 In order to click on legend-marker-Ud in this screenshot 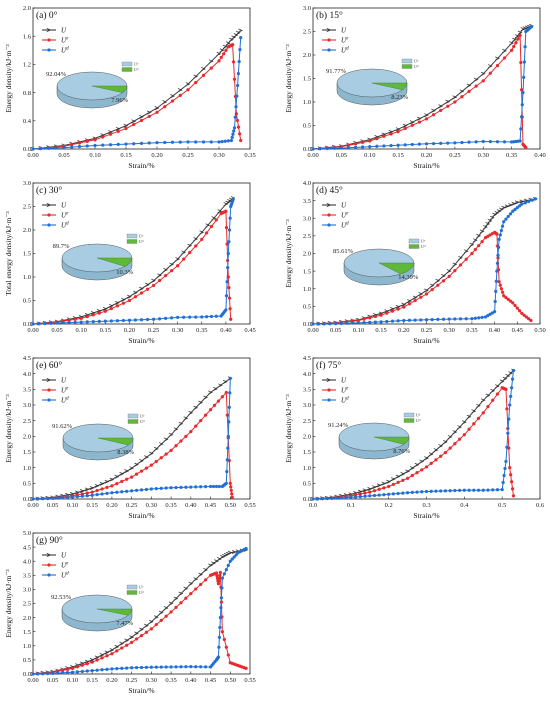, I will do `click(329, 50)`.